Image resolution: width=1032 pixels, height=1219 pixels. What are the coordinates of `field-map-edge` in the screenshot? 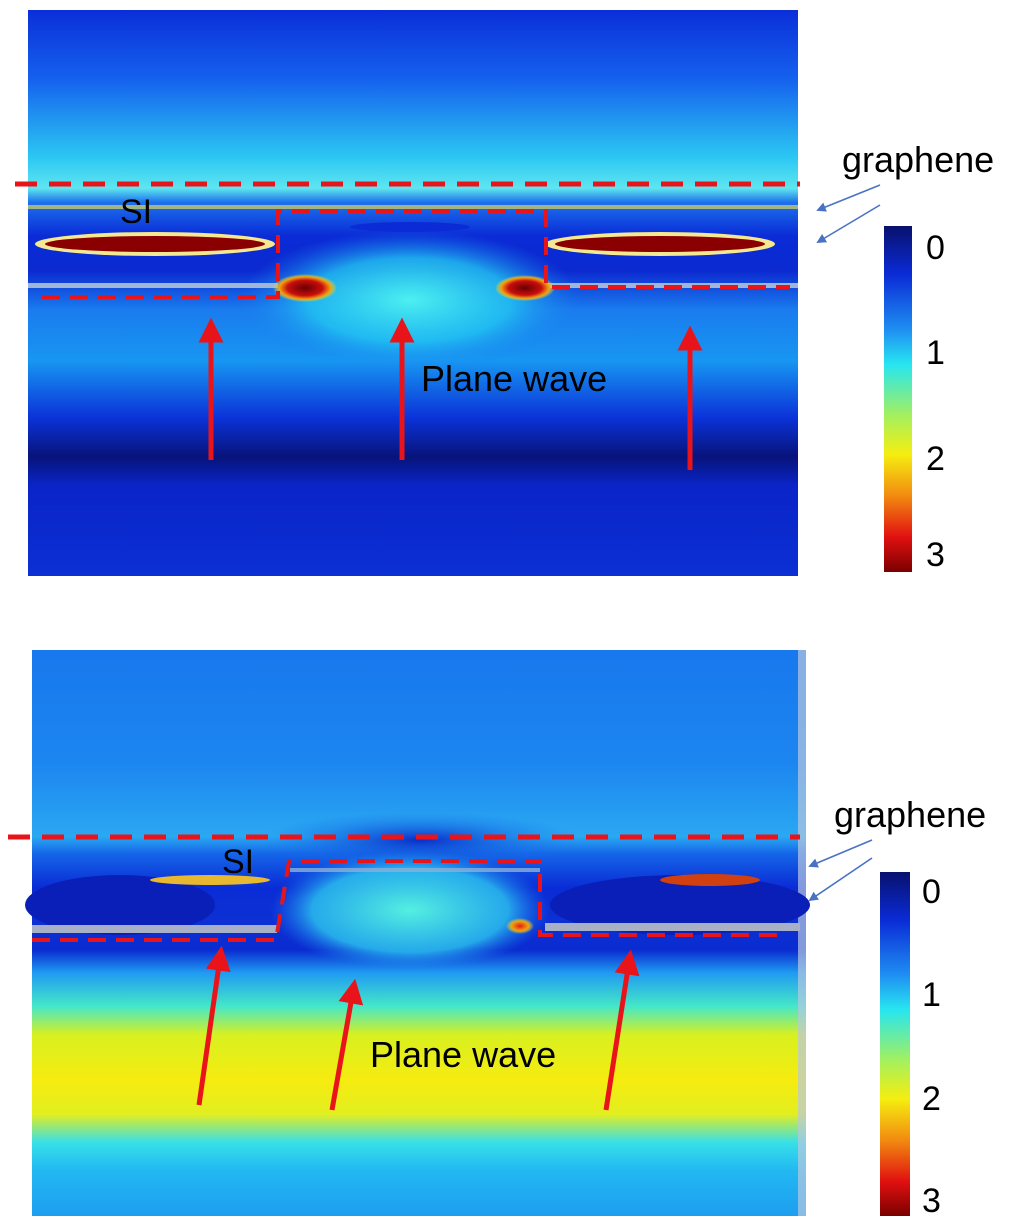 It's located at (802, 933).